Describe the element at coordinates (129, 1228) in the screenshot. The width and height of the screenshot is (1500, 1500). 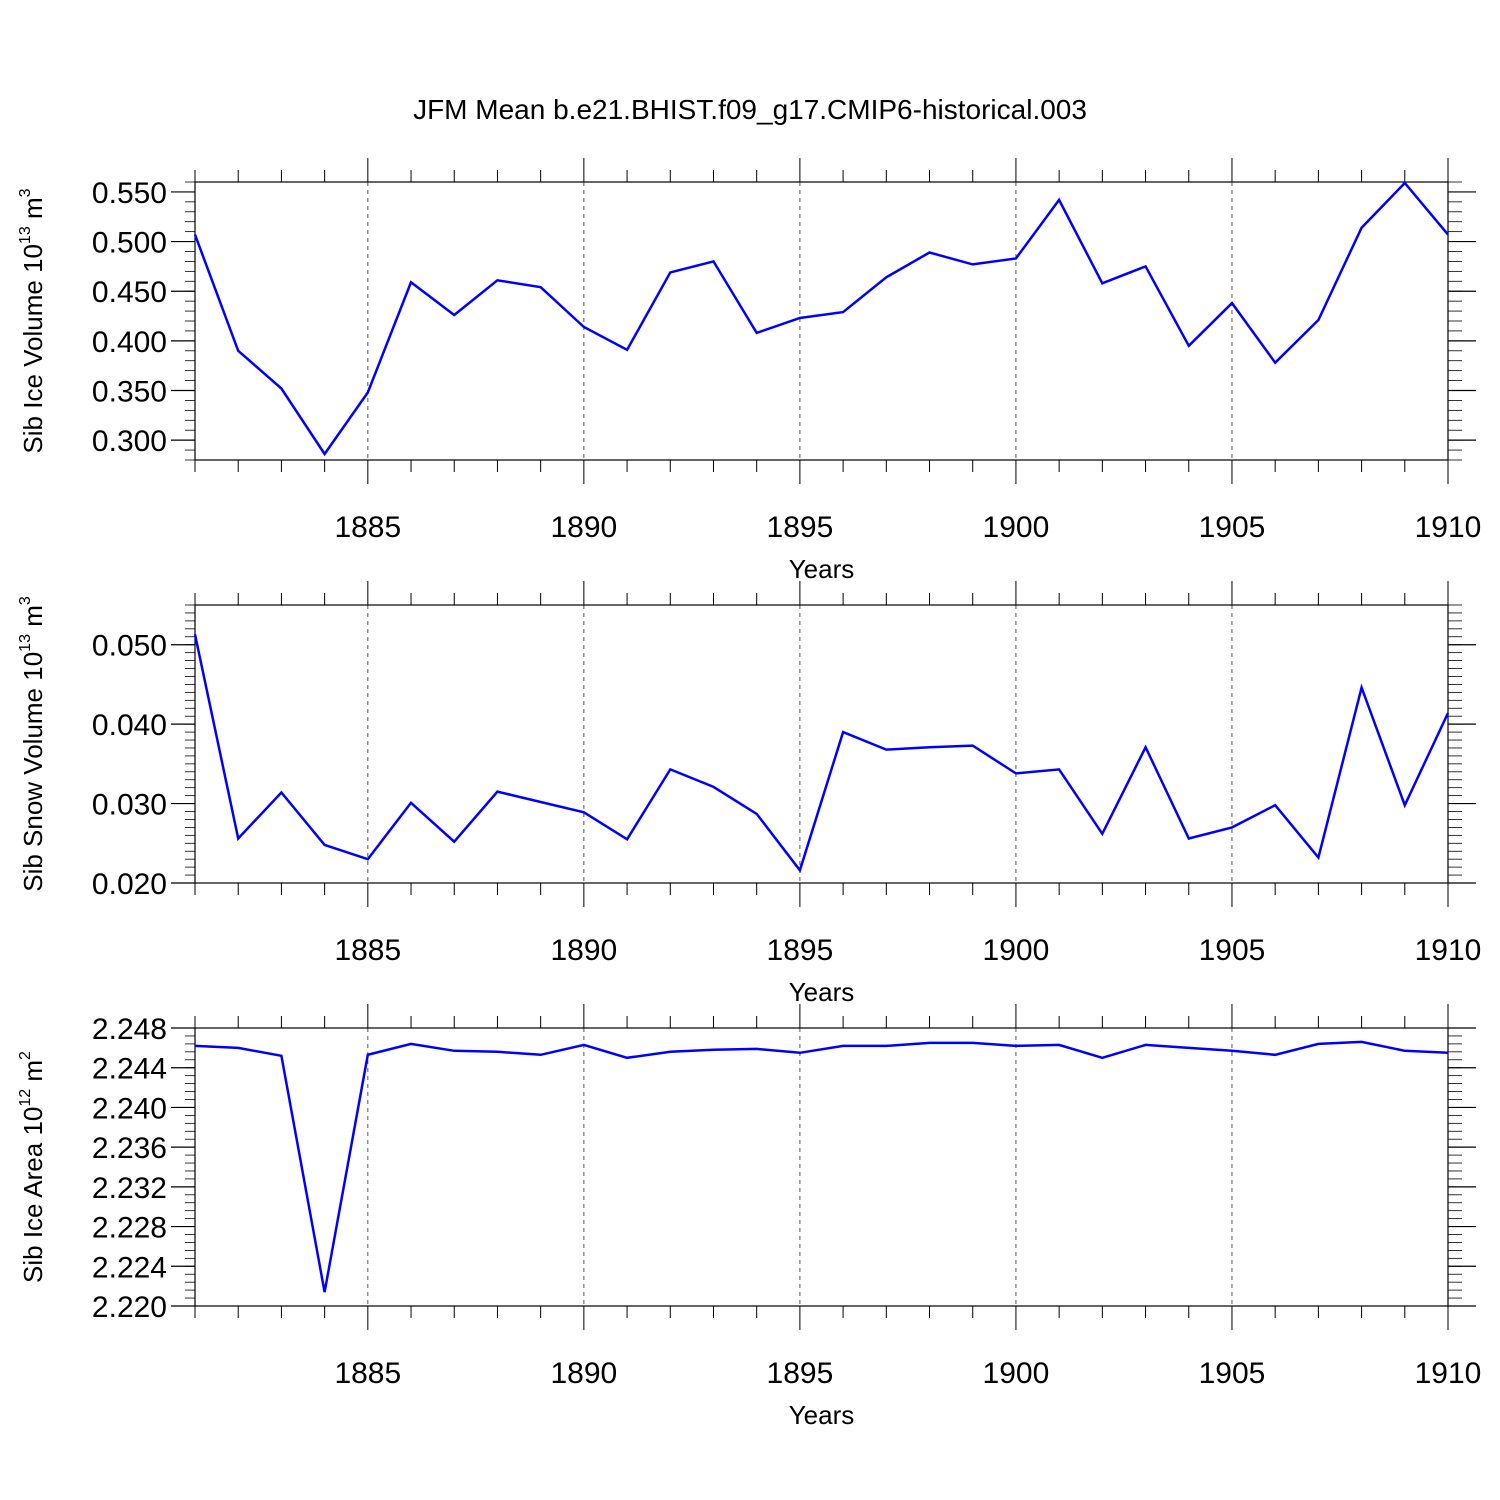
I see `y-tick-label: 2.228` at that location.